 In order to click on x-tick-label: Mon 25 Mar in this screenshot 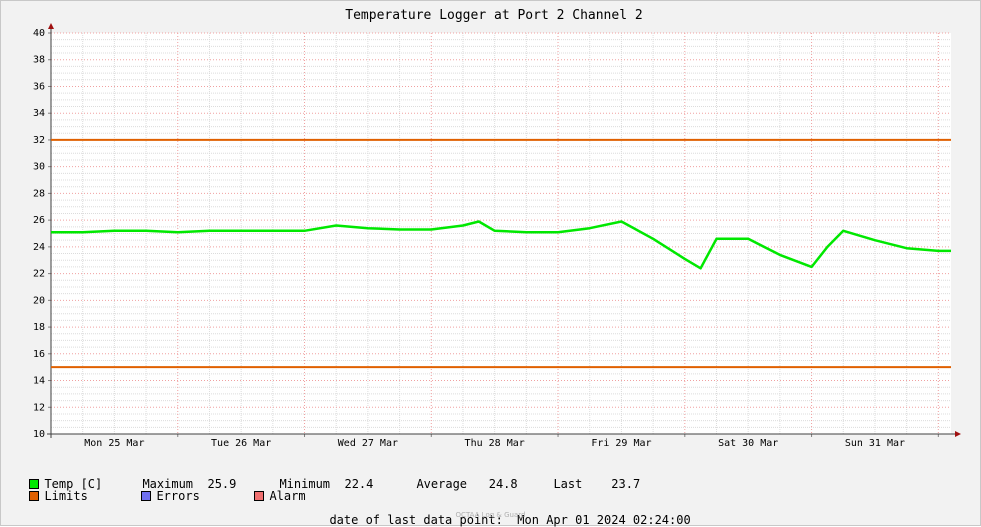, I will do `click(114, 443)`.